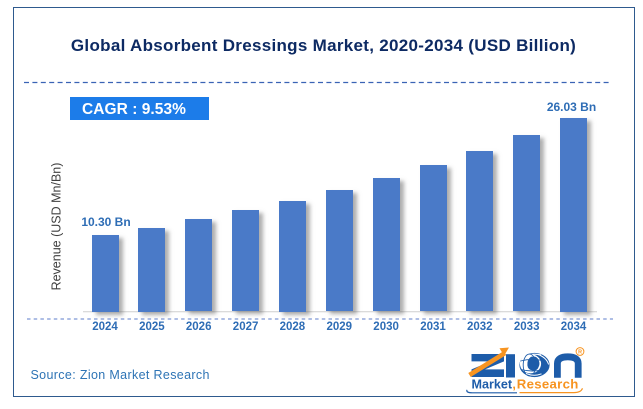 Image resolution: width=643 pixels, height=409 pixels. I want to click on svg-text: Research, so click(548, 383).